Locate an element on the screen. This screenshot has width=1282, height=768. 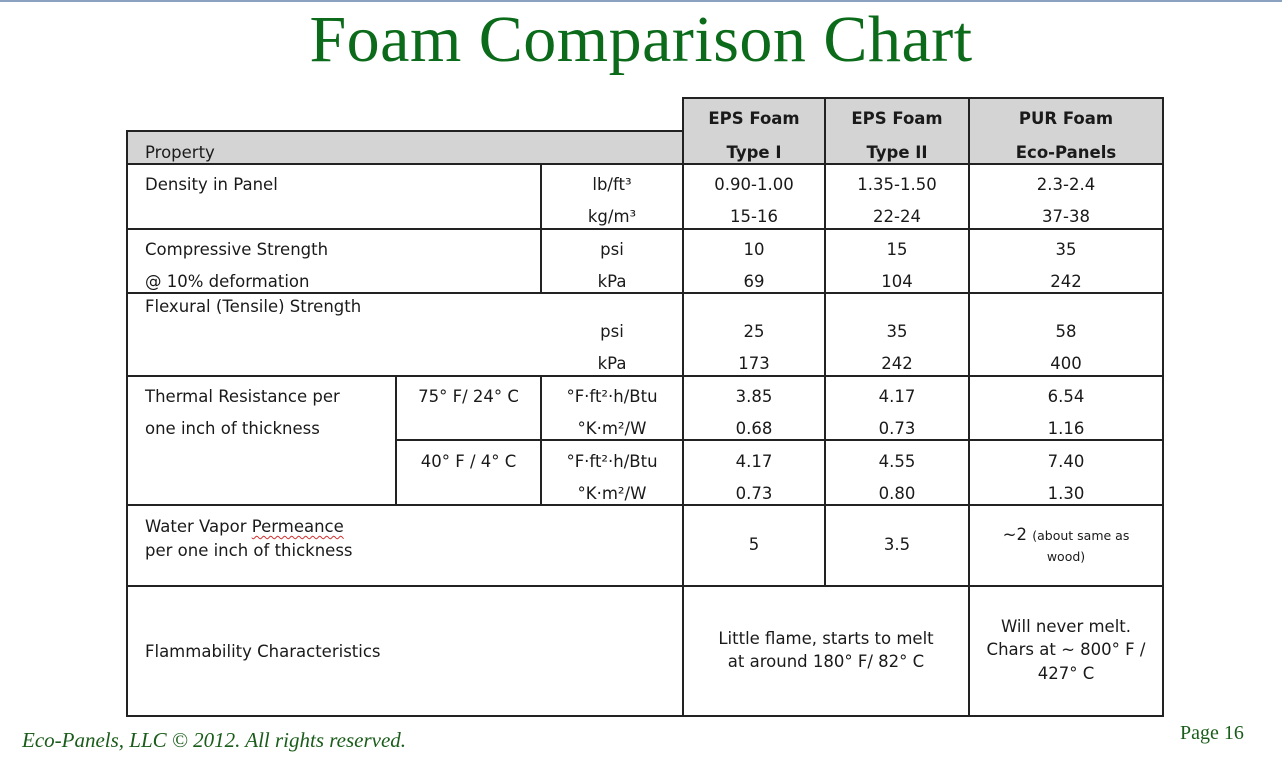
flammability-pur-line1: Will never melt. is located at coordinates (1066, 626).